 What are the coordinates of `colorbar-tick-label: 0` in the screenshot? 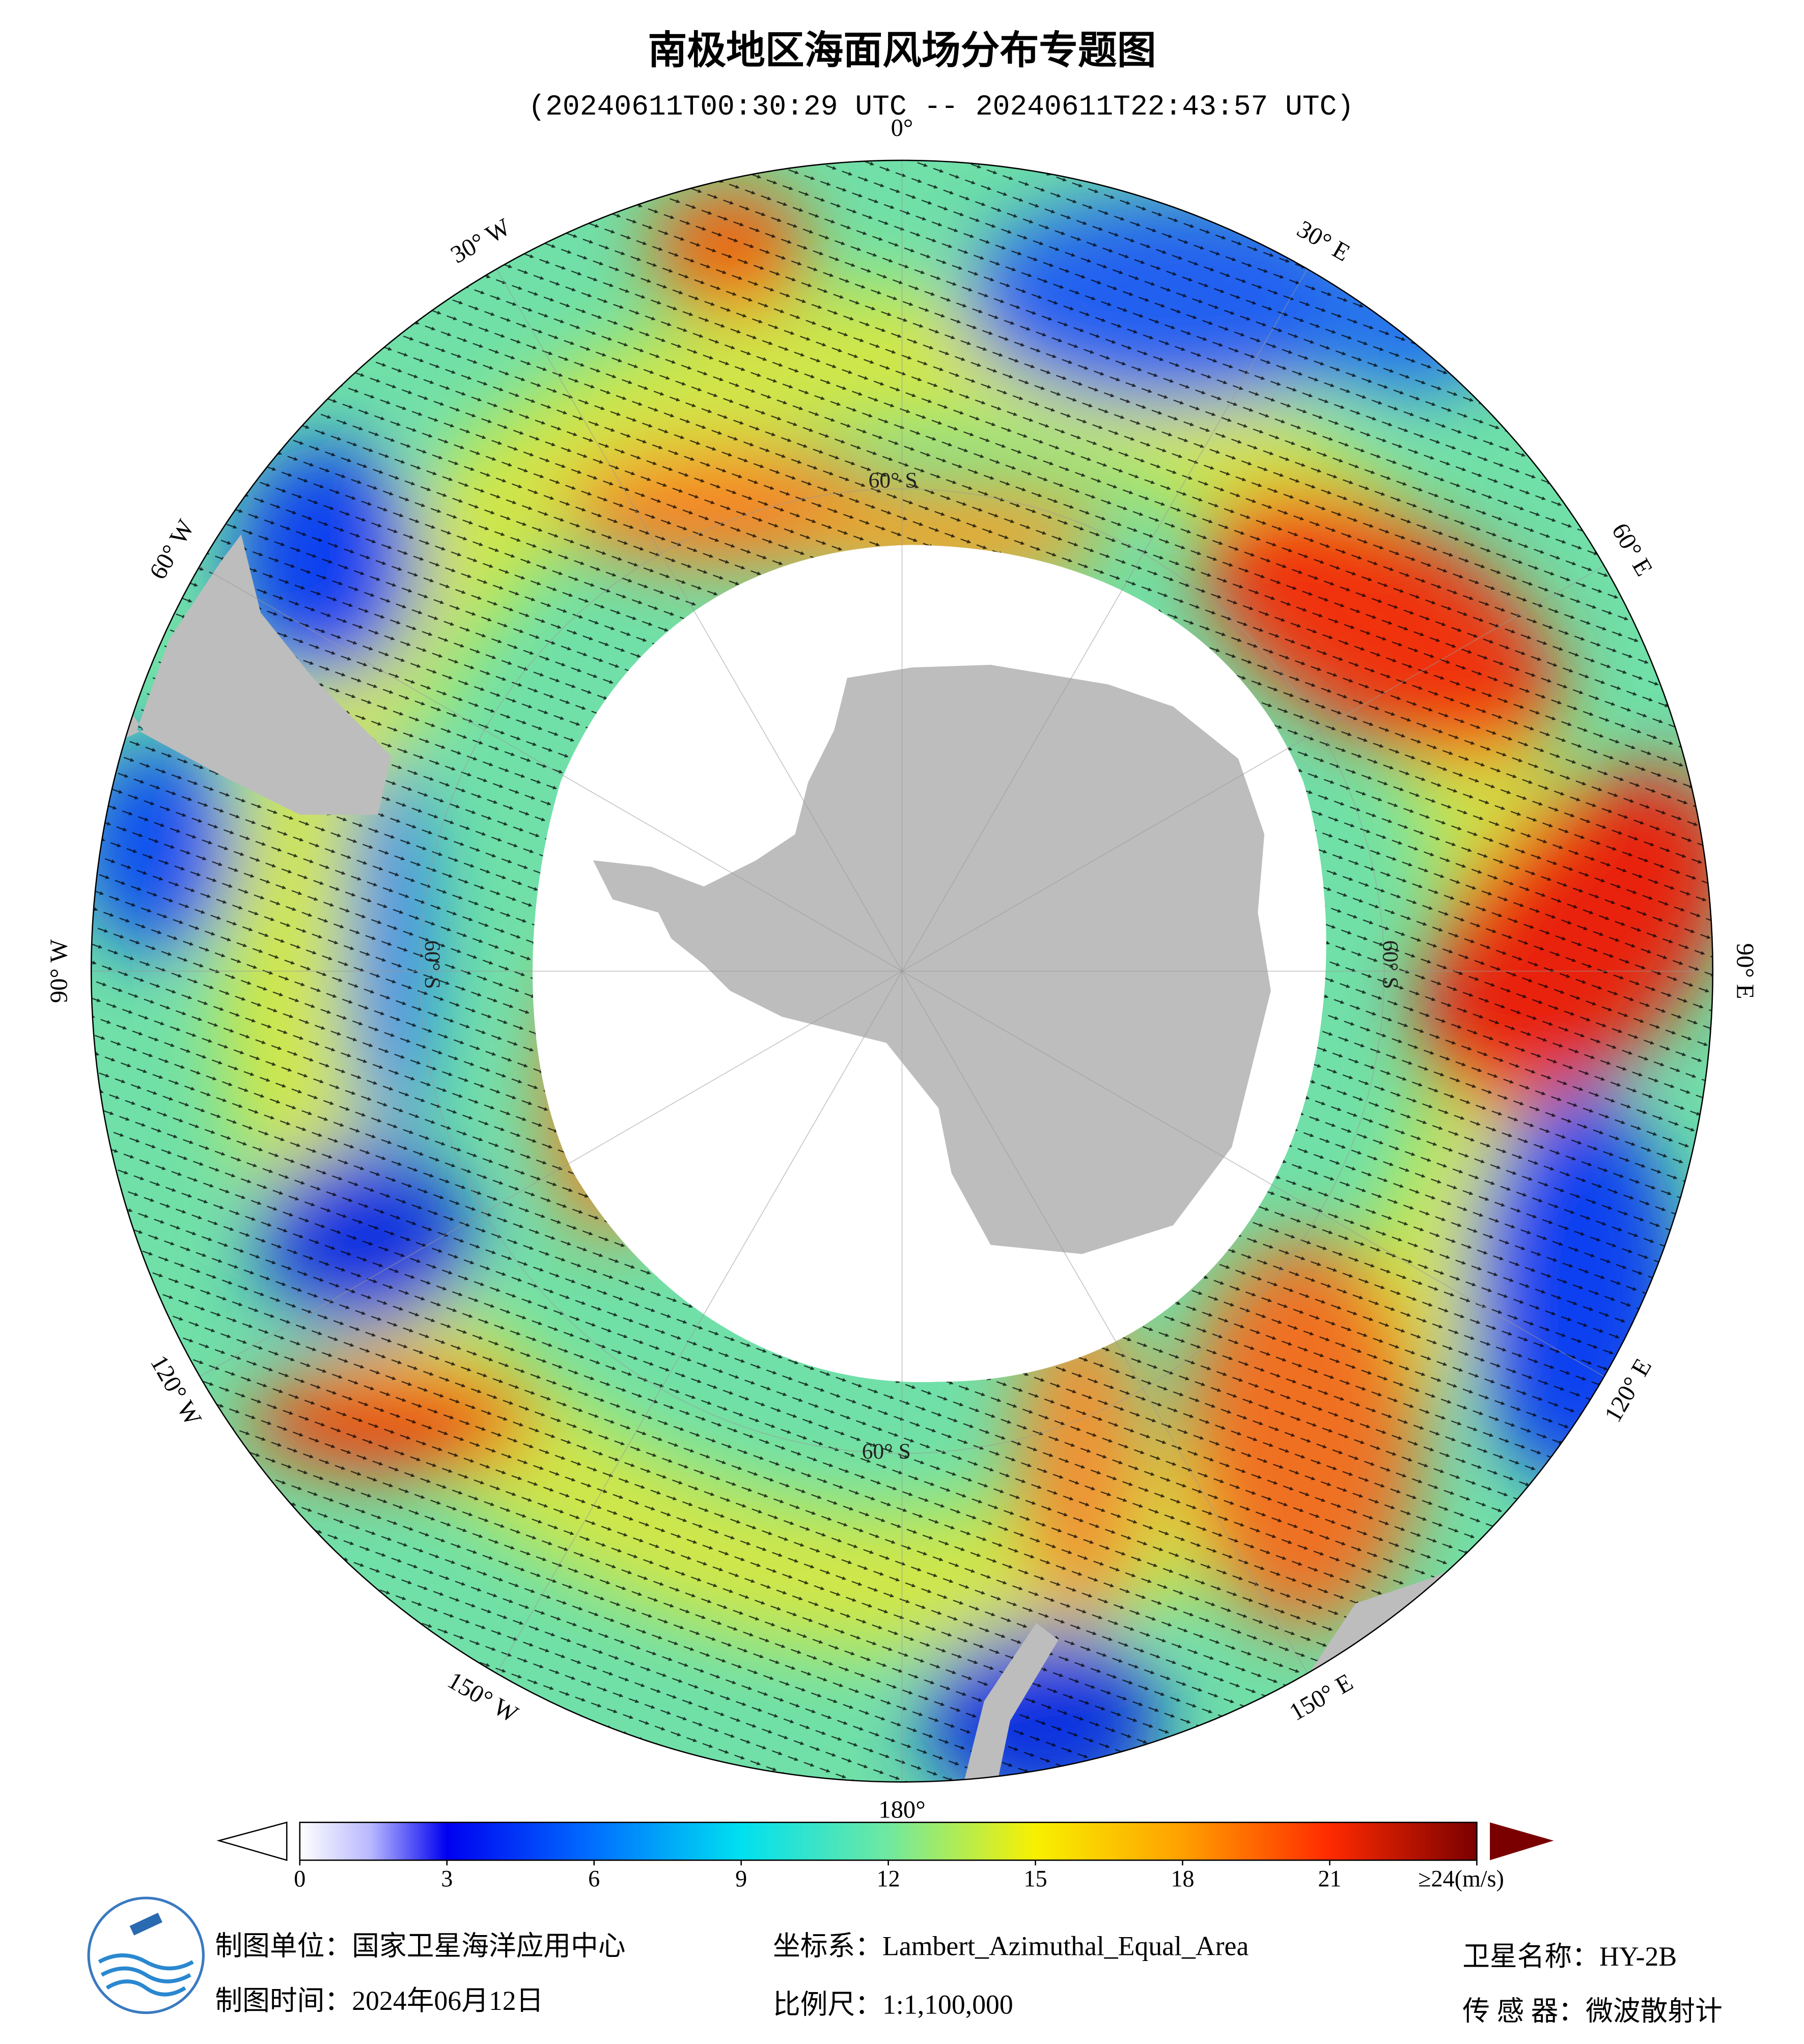 It's located at (300, 1879).